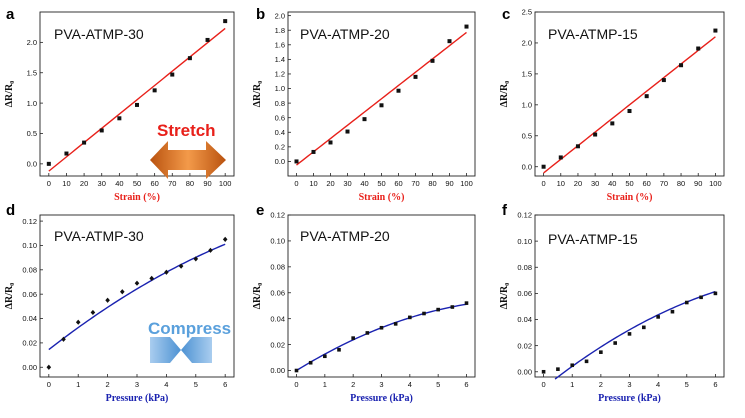  I want to click on sample-label: PVA-ATMP-30, so click(99, 34).